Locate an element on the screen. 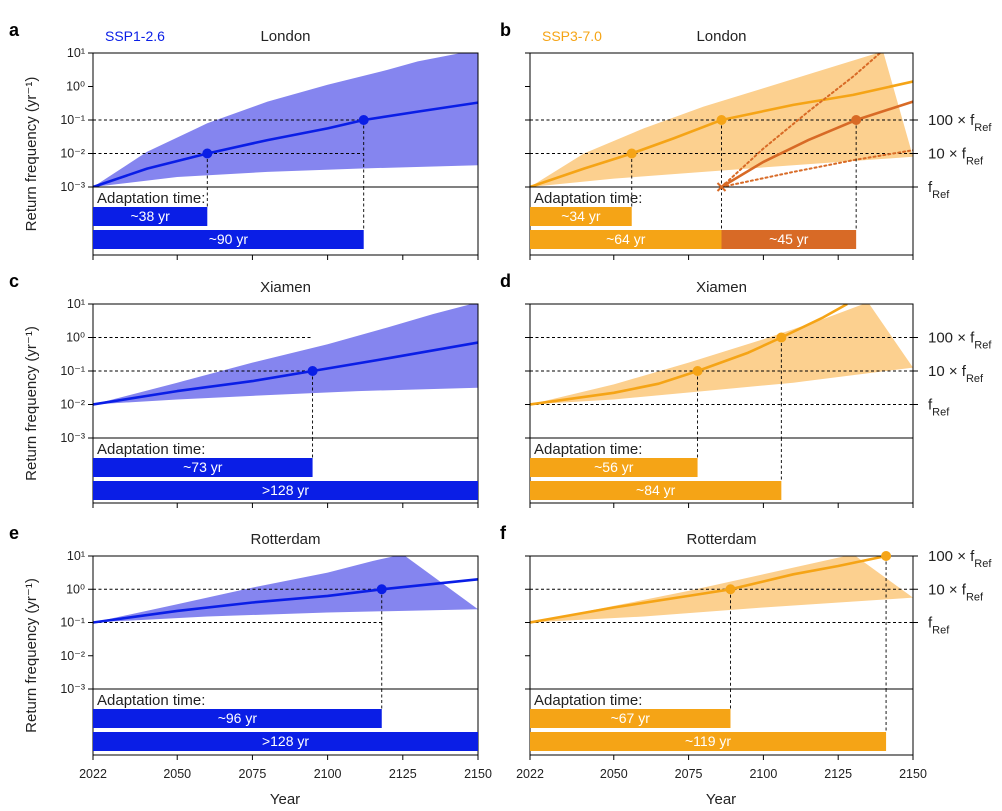  secondary-line is located at coordinates (816, 143).